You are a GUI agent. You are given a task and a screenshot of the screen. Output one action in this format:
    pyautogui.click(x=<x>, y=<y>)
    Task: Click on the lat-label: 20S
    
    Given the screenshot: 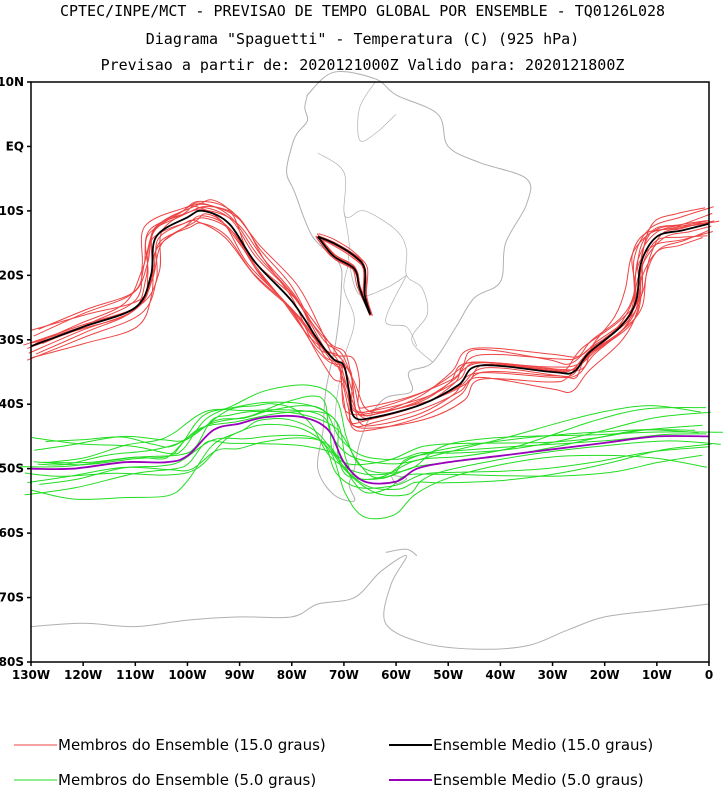 What is the action you would take?
    pyautogui.click(x=12, y=275)
    